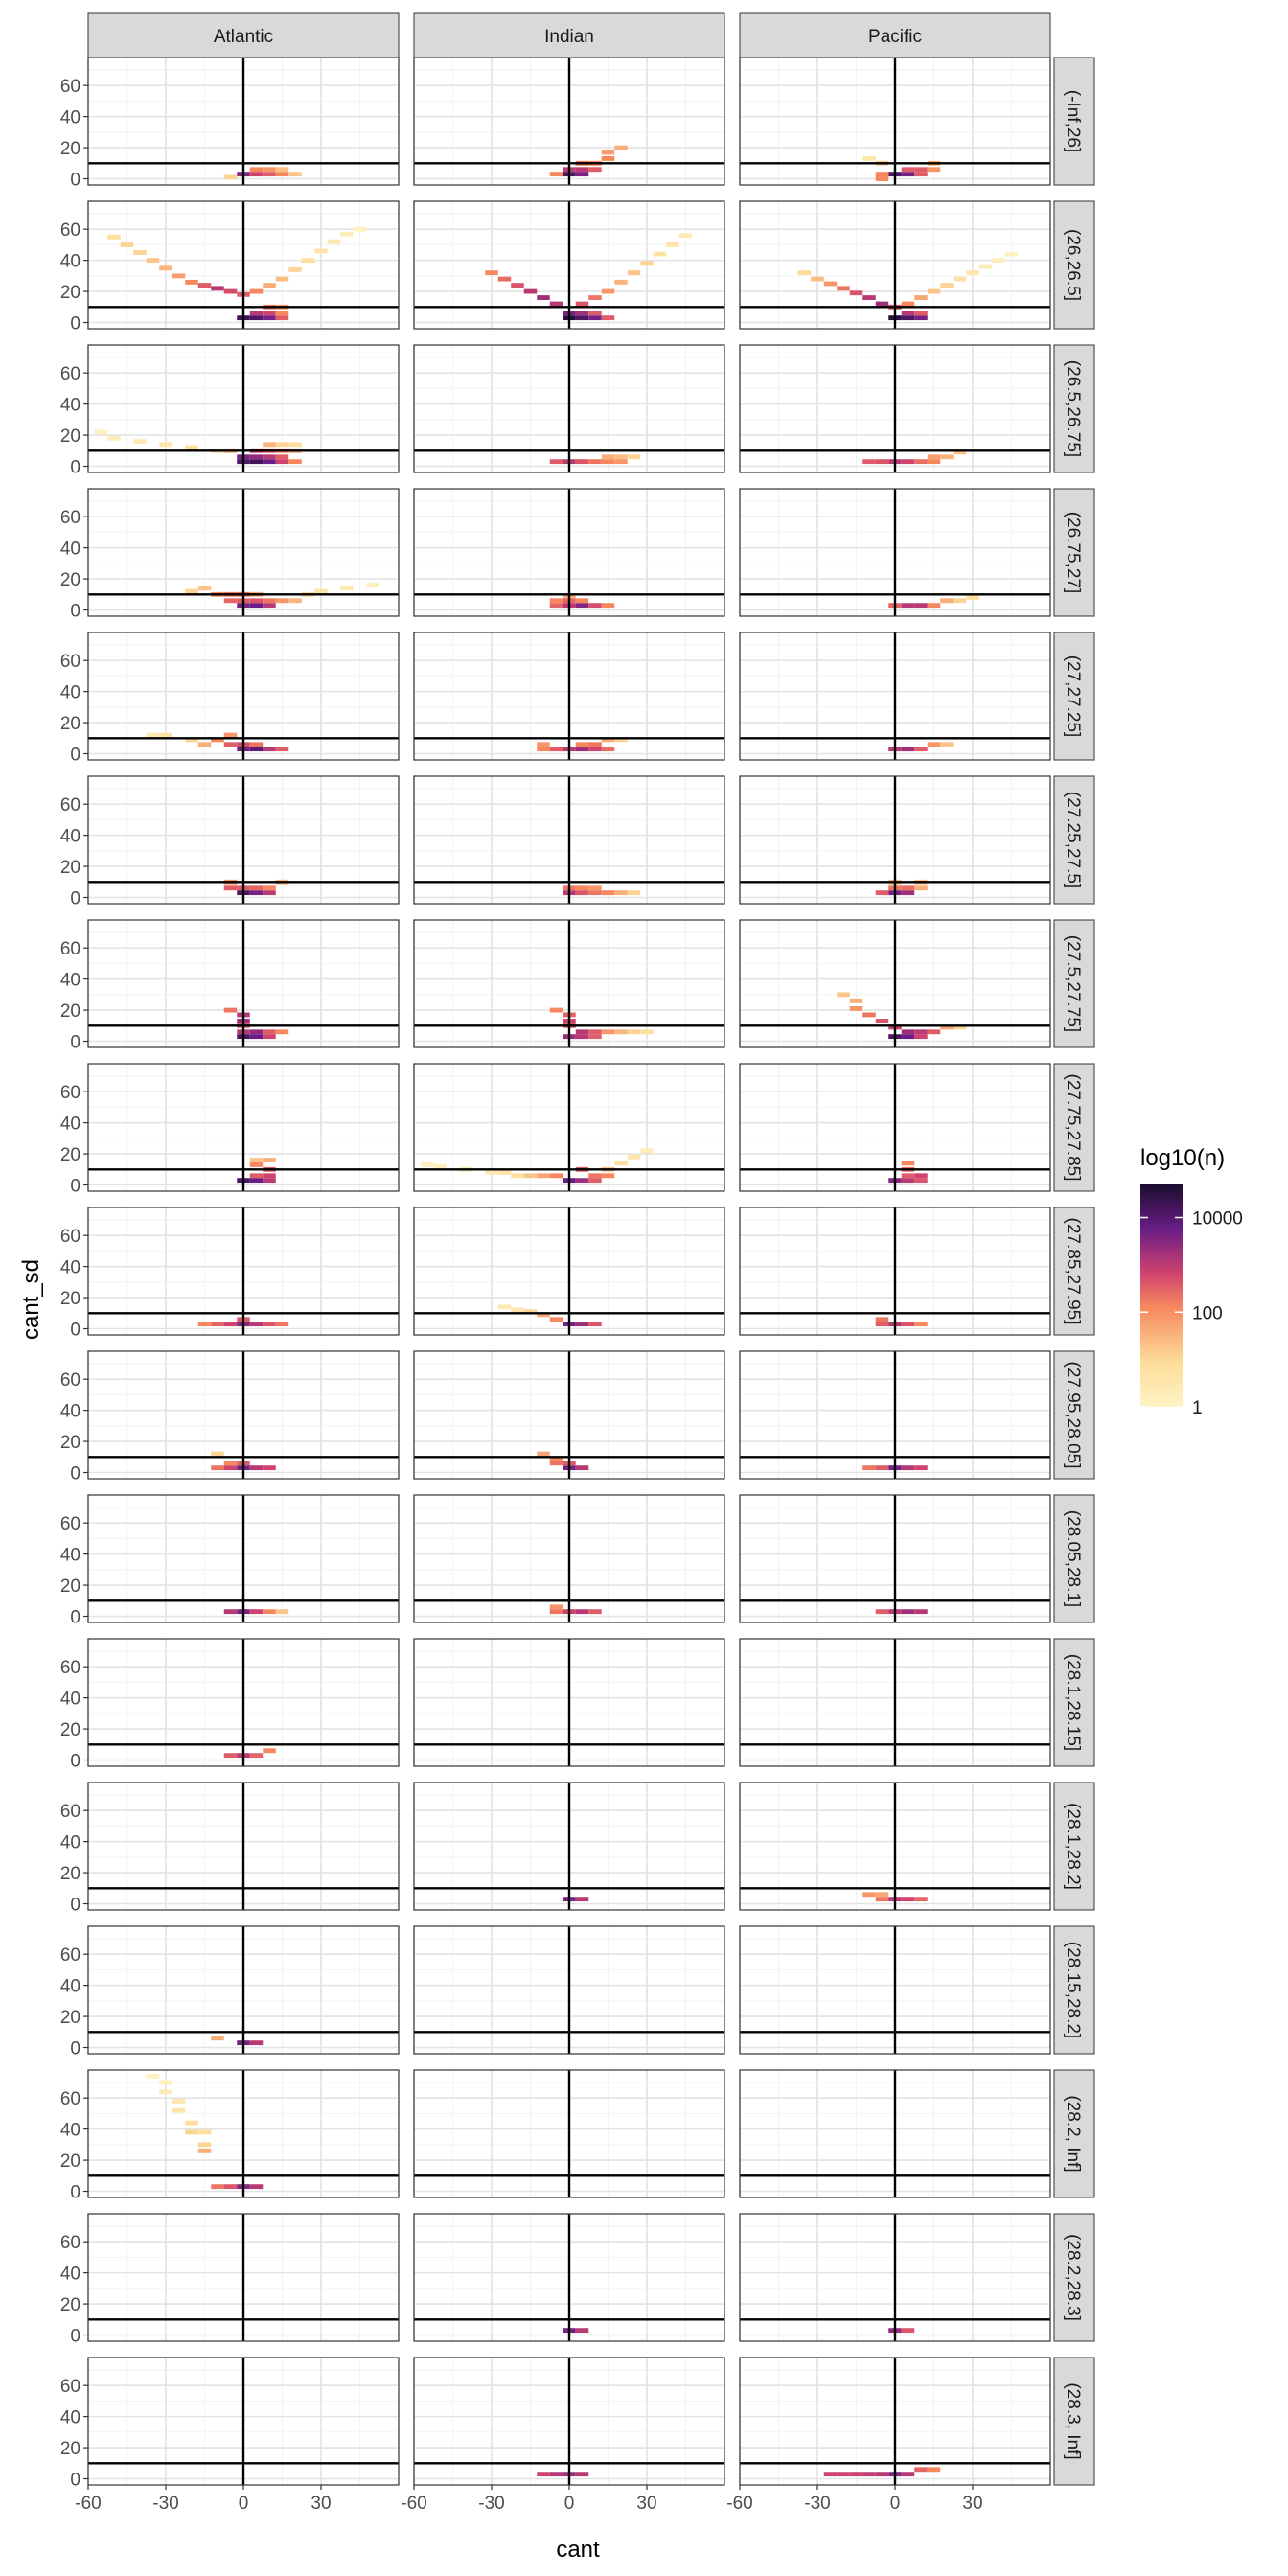  What do you see at coordinates (817, 2504) in the screenshot?
I see `x-tick-label: -30` at bounding box center [817, 2504].